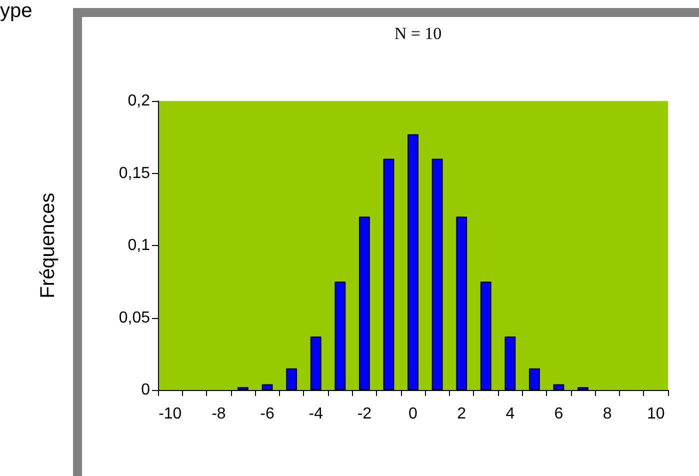 The width and height of the screenshot is (699, 476). I want to click on x-tick-label: 8, so click(607, 414).